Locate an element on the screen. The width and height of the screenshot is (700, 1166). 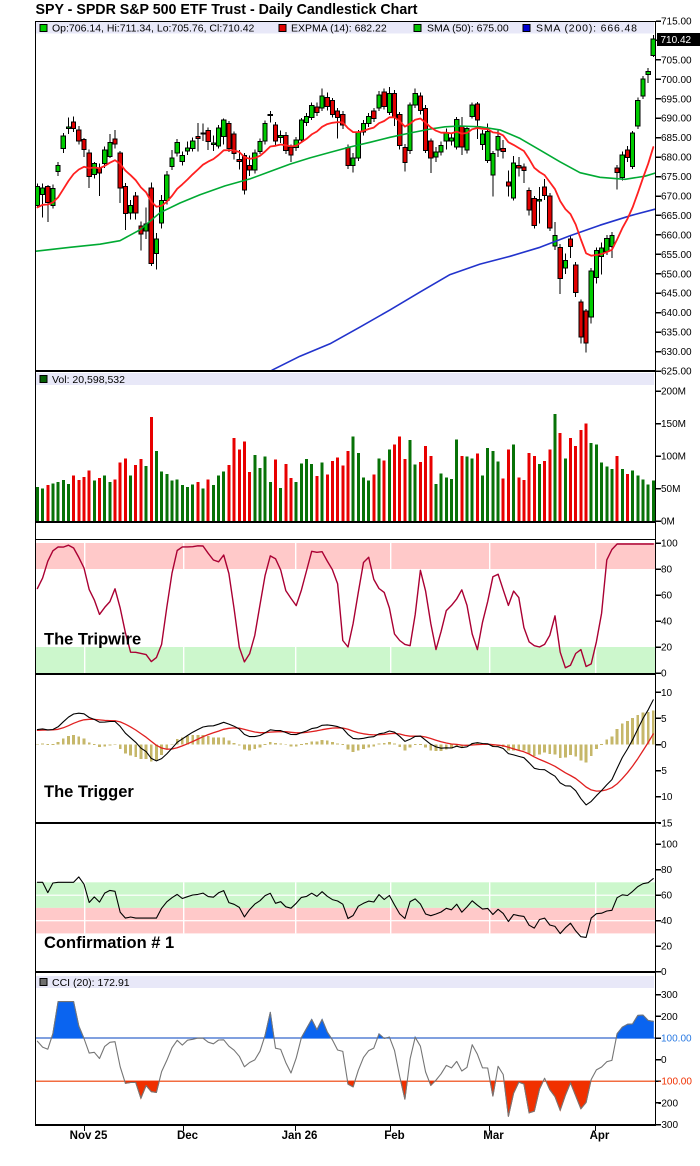
svg-text: 685.00 is located at coordinates (676, 138).